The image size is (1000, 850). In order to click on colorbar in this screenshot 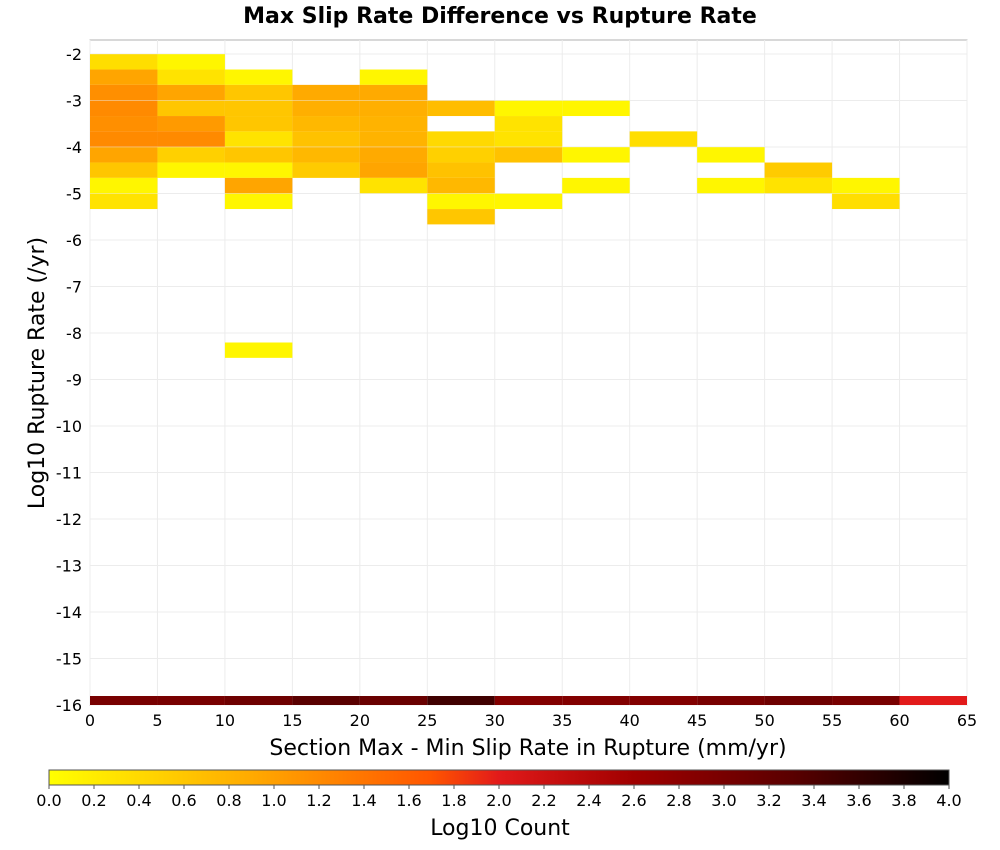, I will do `click(499, 777)`.